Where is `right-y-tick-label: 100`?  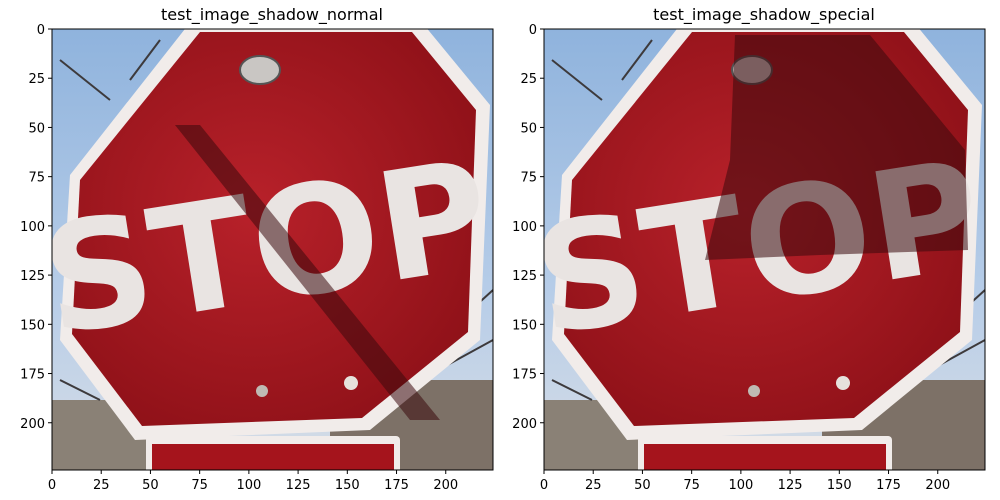 right-y-tick-label: 100 is located at coordinates (524, 227).